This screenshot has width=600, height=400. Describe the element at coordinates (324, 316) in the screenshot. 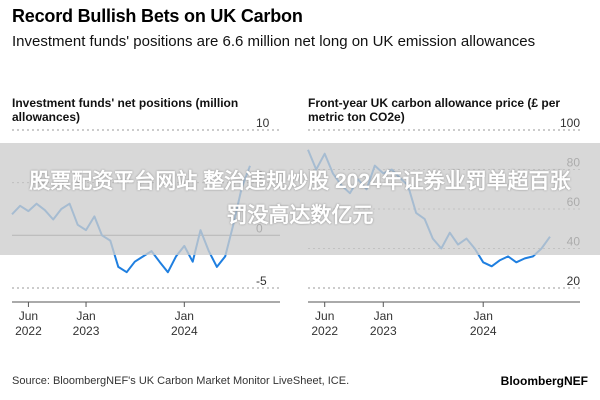

I see `right-x-tick-label: Jun` at that location.